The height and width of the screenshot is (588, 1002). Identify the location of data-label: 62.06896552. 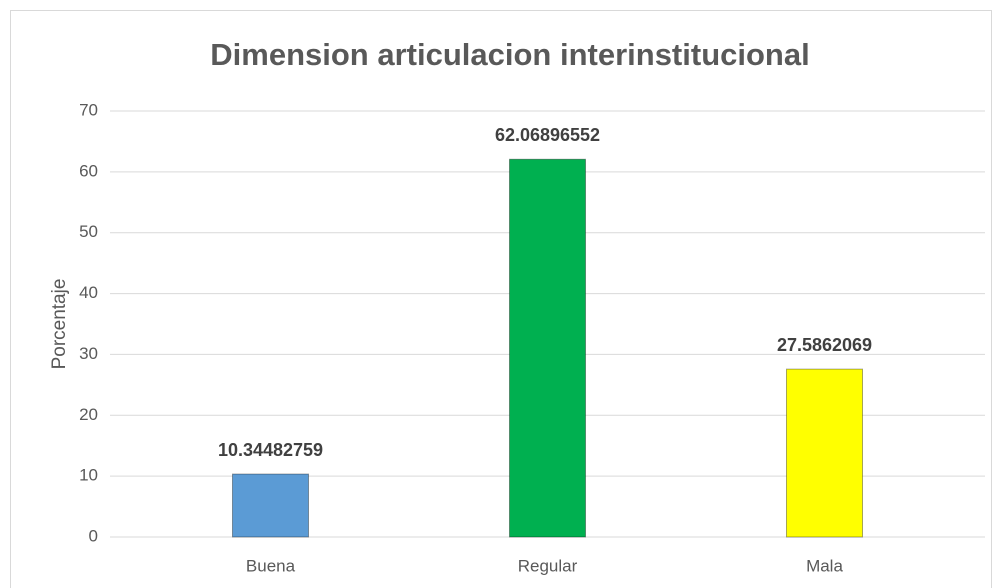
(547, 135).